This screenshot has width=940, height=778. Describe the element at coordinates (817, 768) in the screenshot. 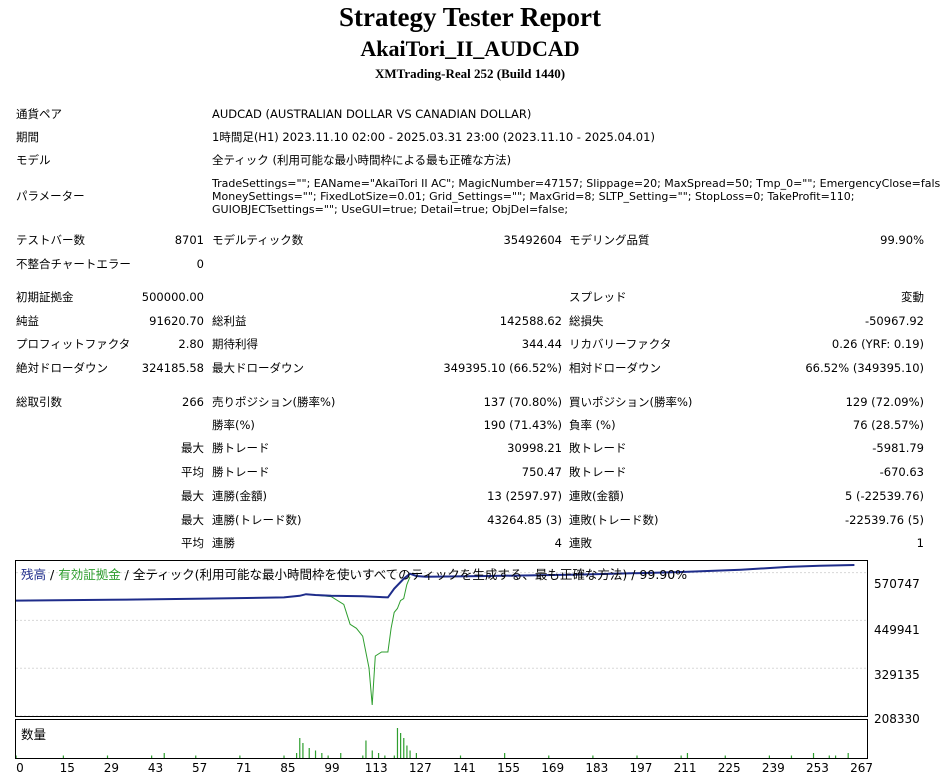

I see `x-tick-label: 253` at that location.